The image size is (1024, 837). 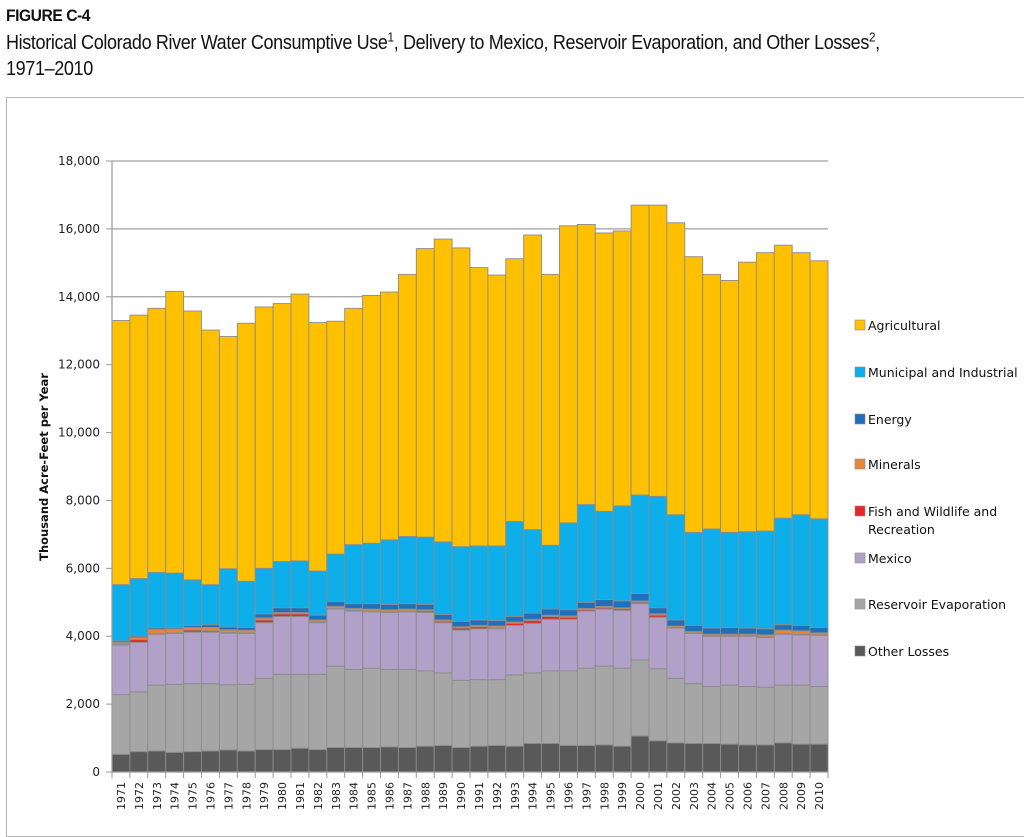 I want to click on bar-1983, so click(x=336, y=546).